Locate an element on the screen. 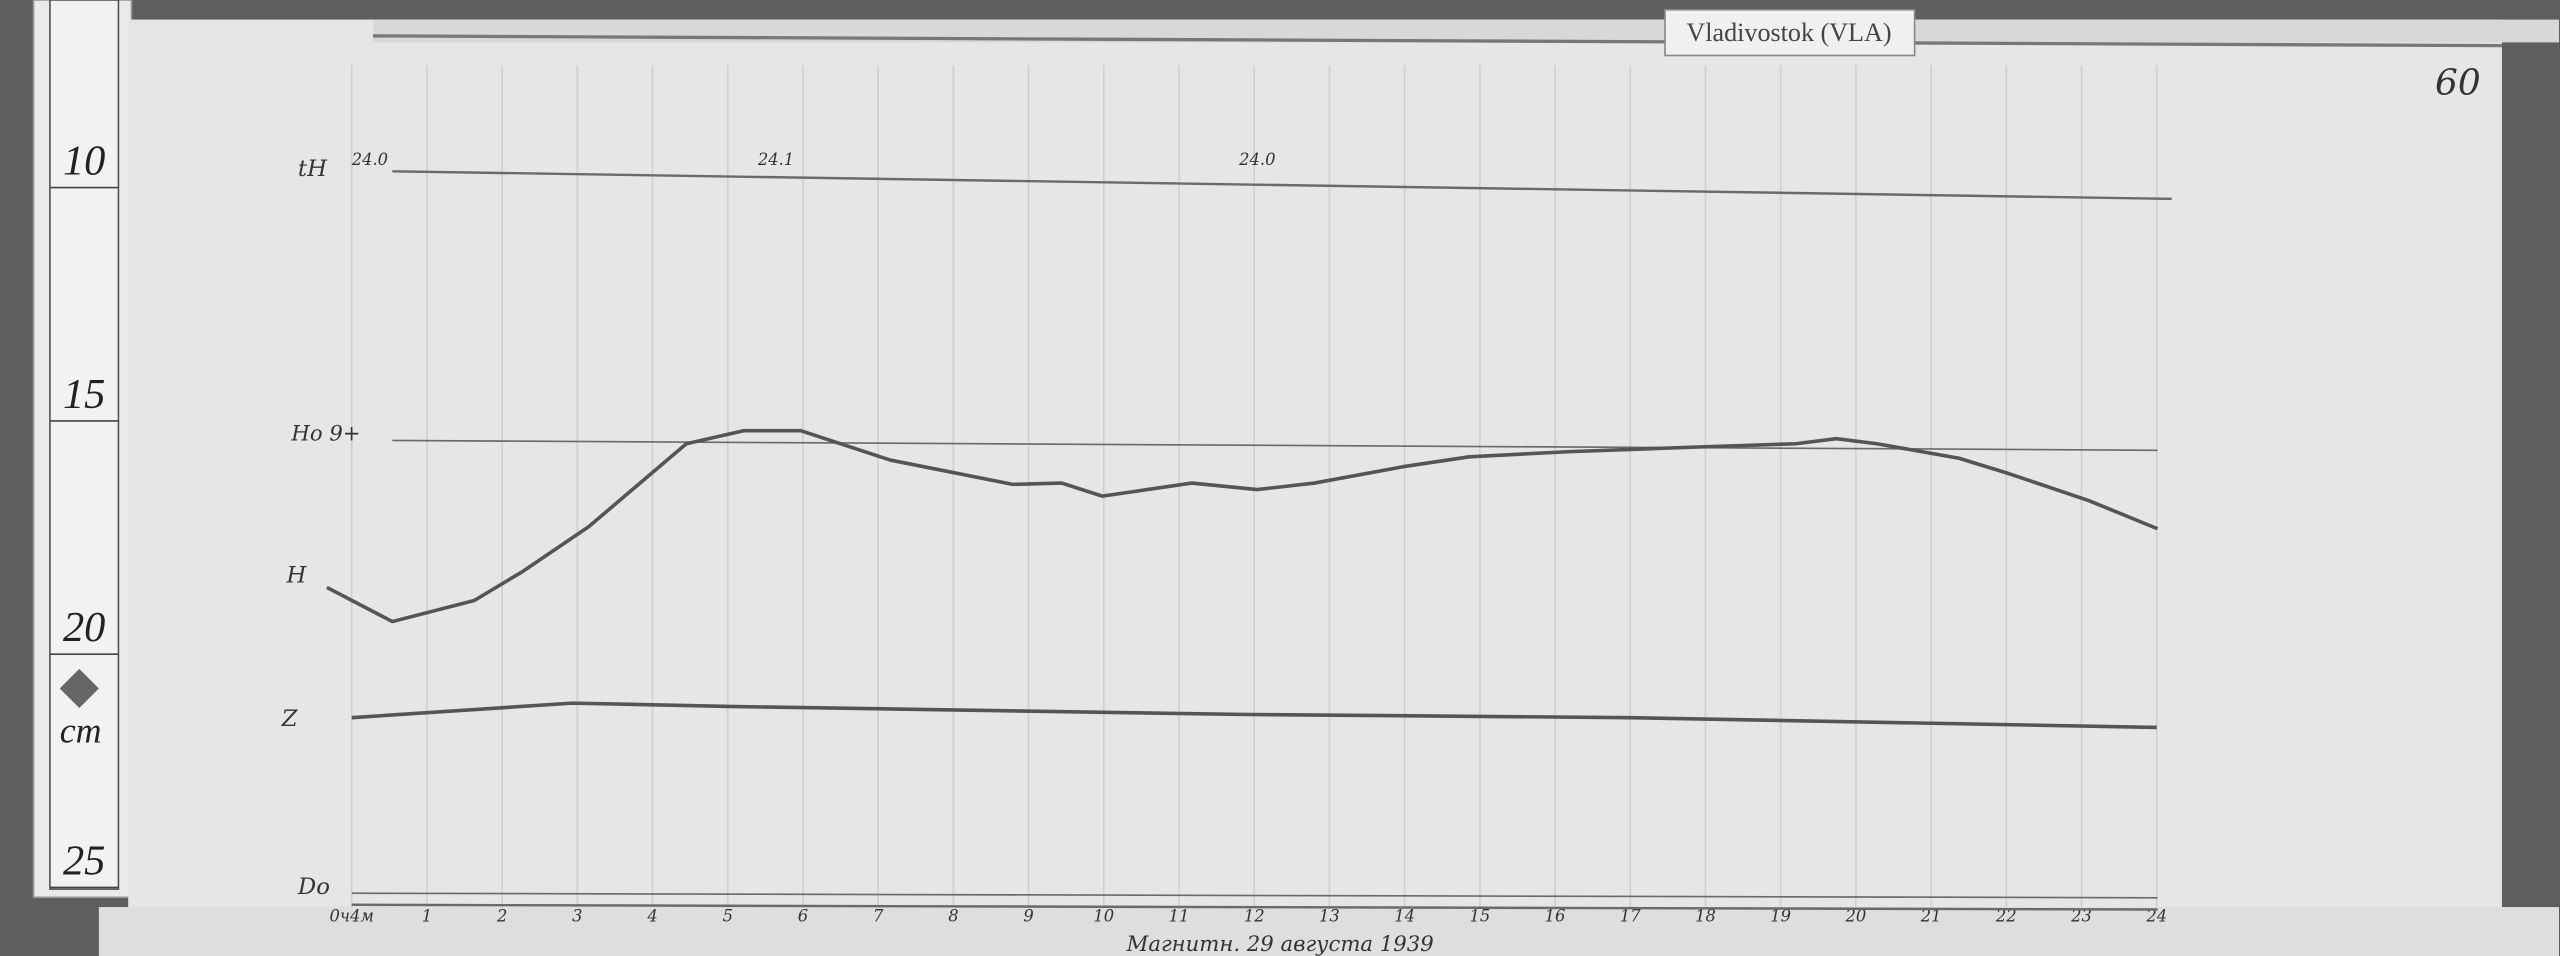 The width and height of the screenshot is (2560, 956). hour-label: 10 is located at coordinates (1103, 916).